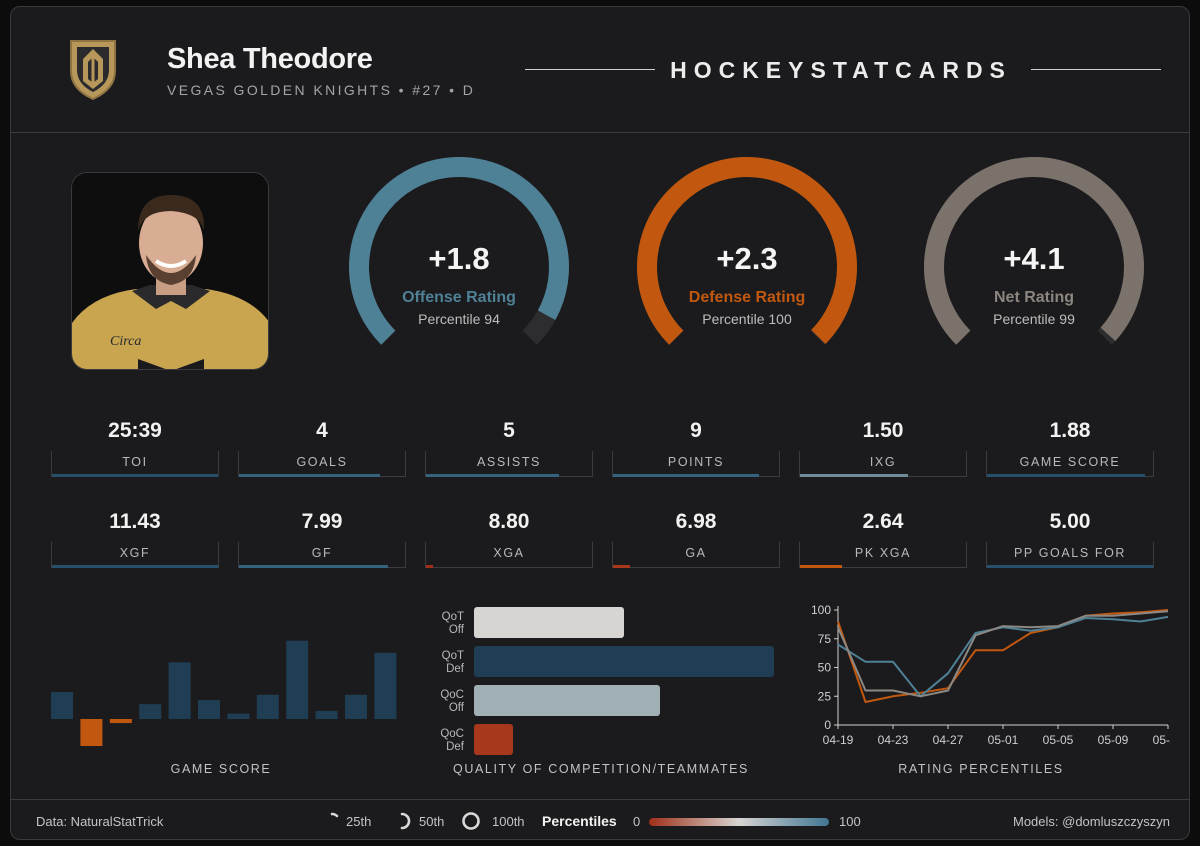 Image resolution: width=1200 pixels, height=846 pixels. What do you see at coordinates (747, 258) in the screenshot?
I see `gauge-value: +2.3` at bounding box center [747, 258].